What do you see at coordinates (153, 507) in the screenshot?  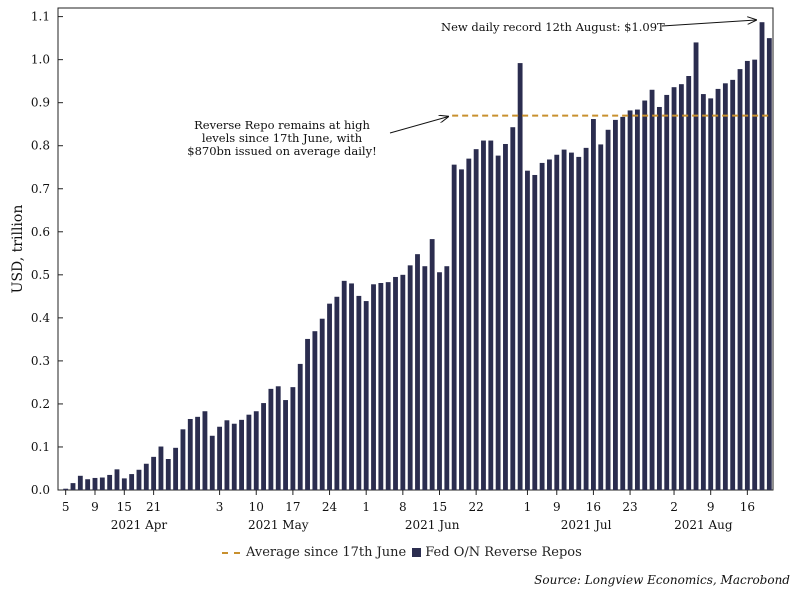 I see `x-day-label: 21` at bounding box center [153, 507].